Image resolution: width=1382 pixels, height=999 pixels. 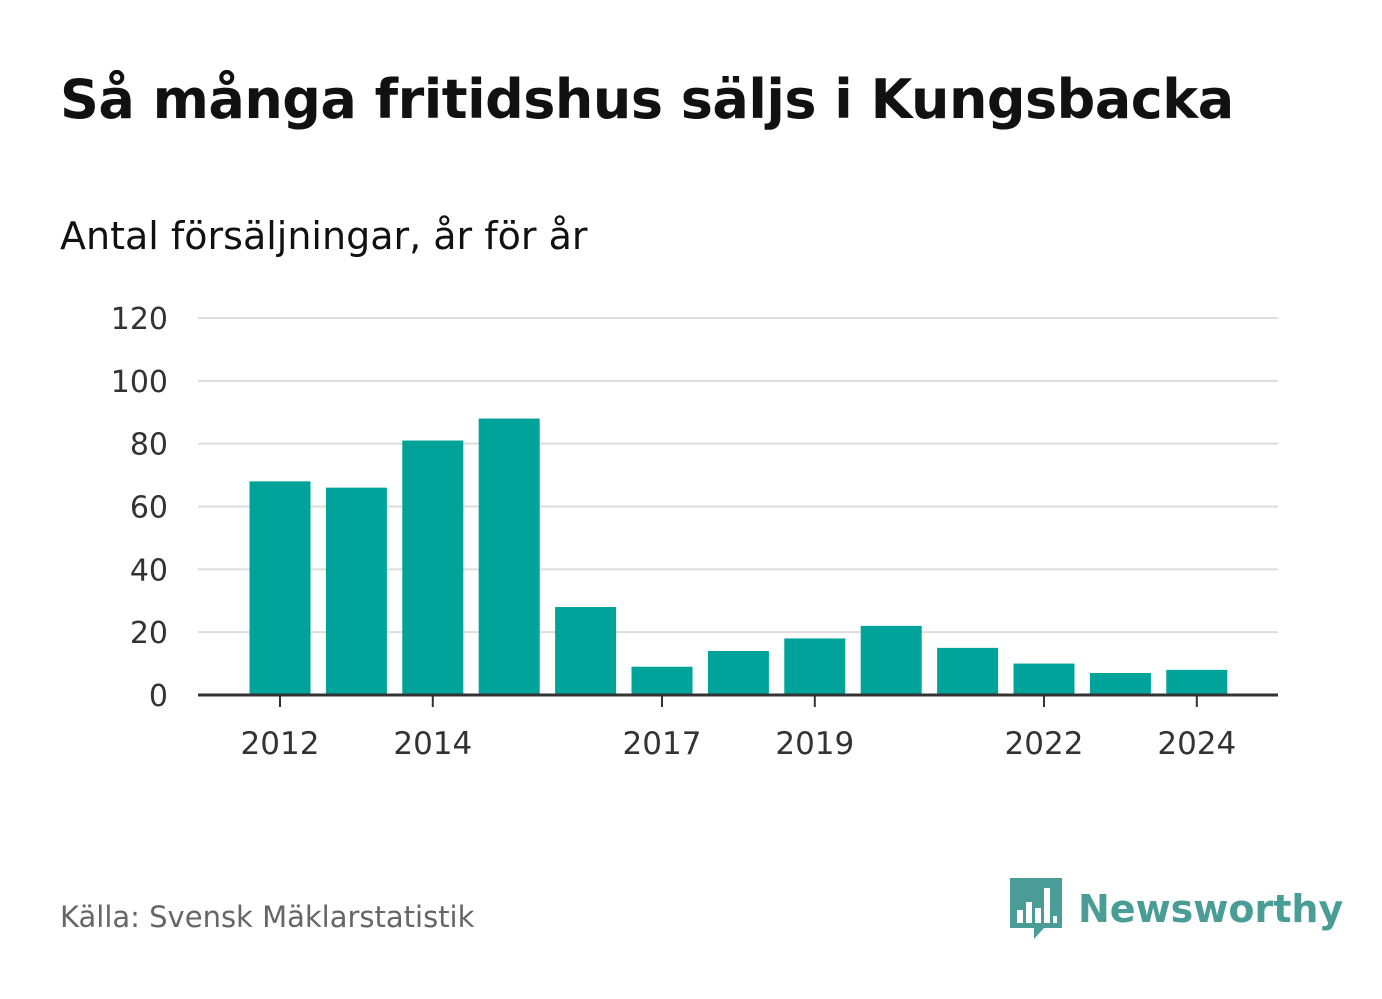 I want to click on source-note: Källa: Svensk Mäklarstatistik, so click(x=267, y=917).